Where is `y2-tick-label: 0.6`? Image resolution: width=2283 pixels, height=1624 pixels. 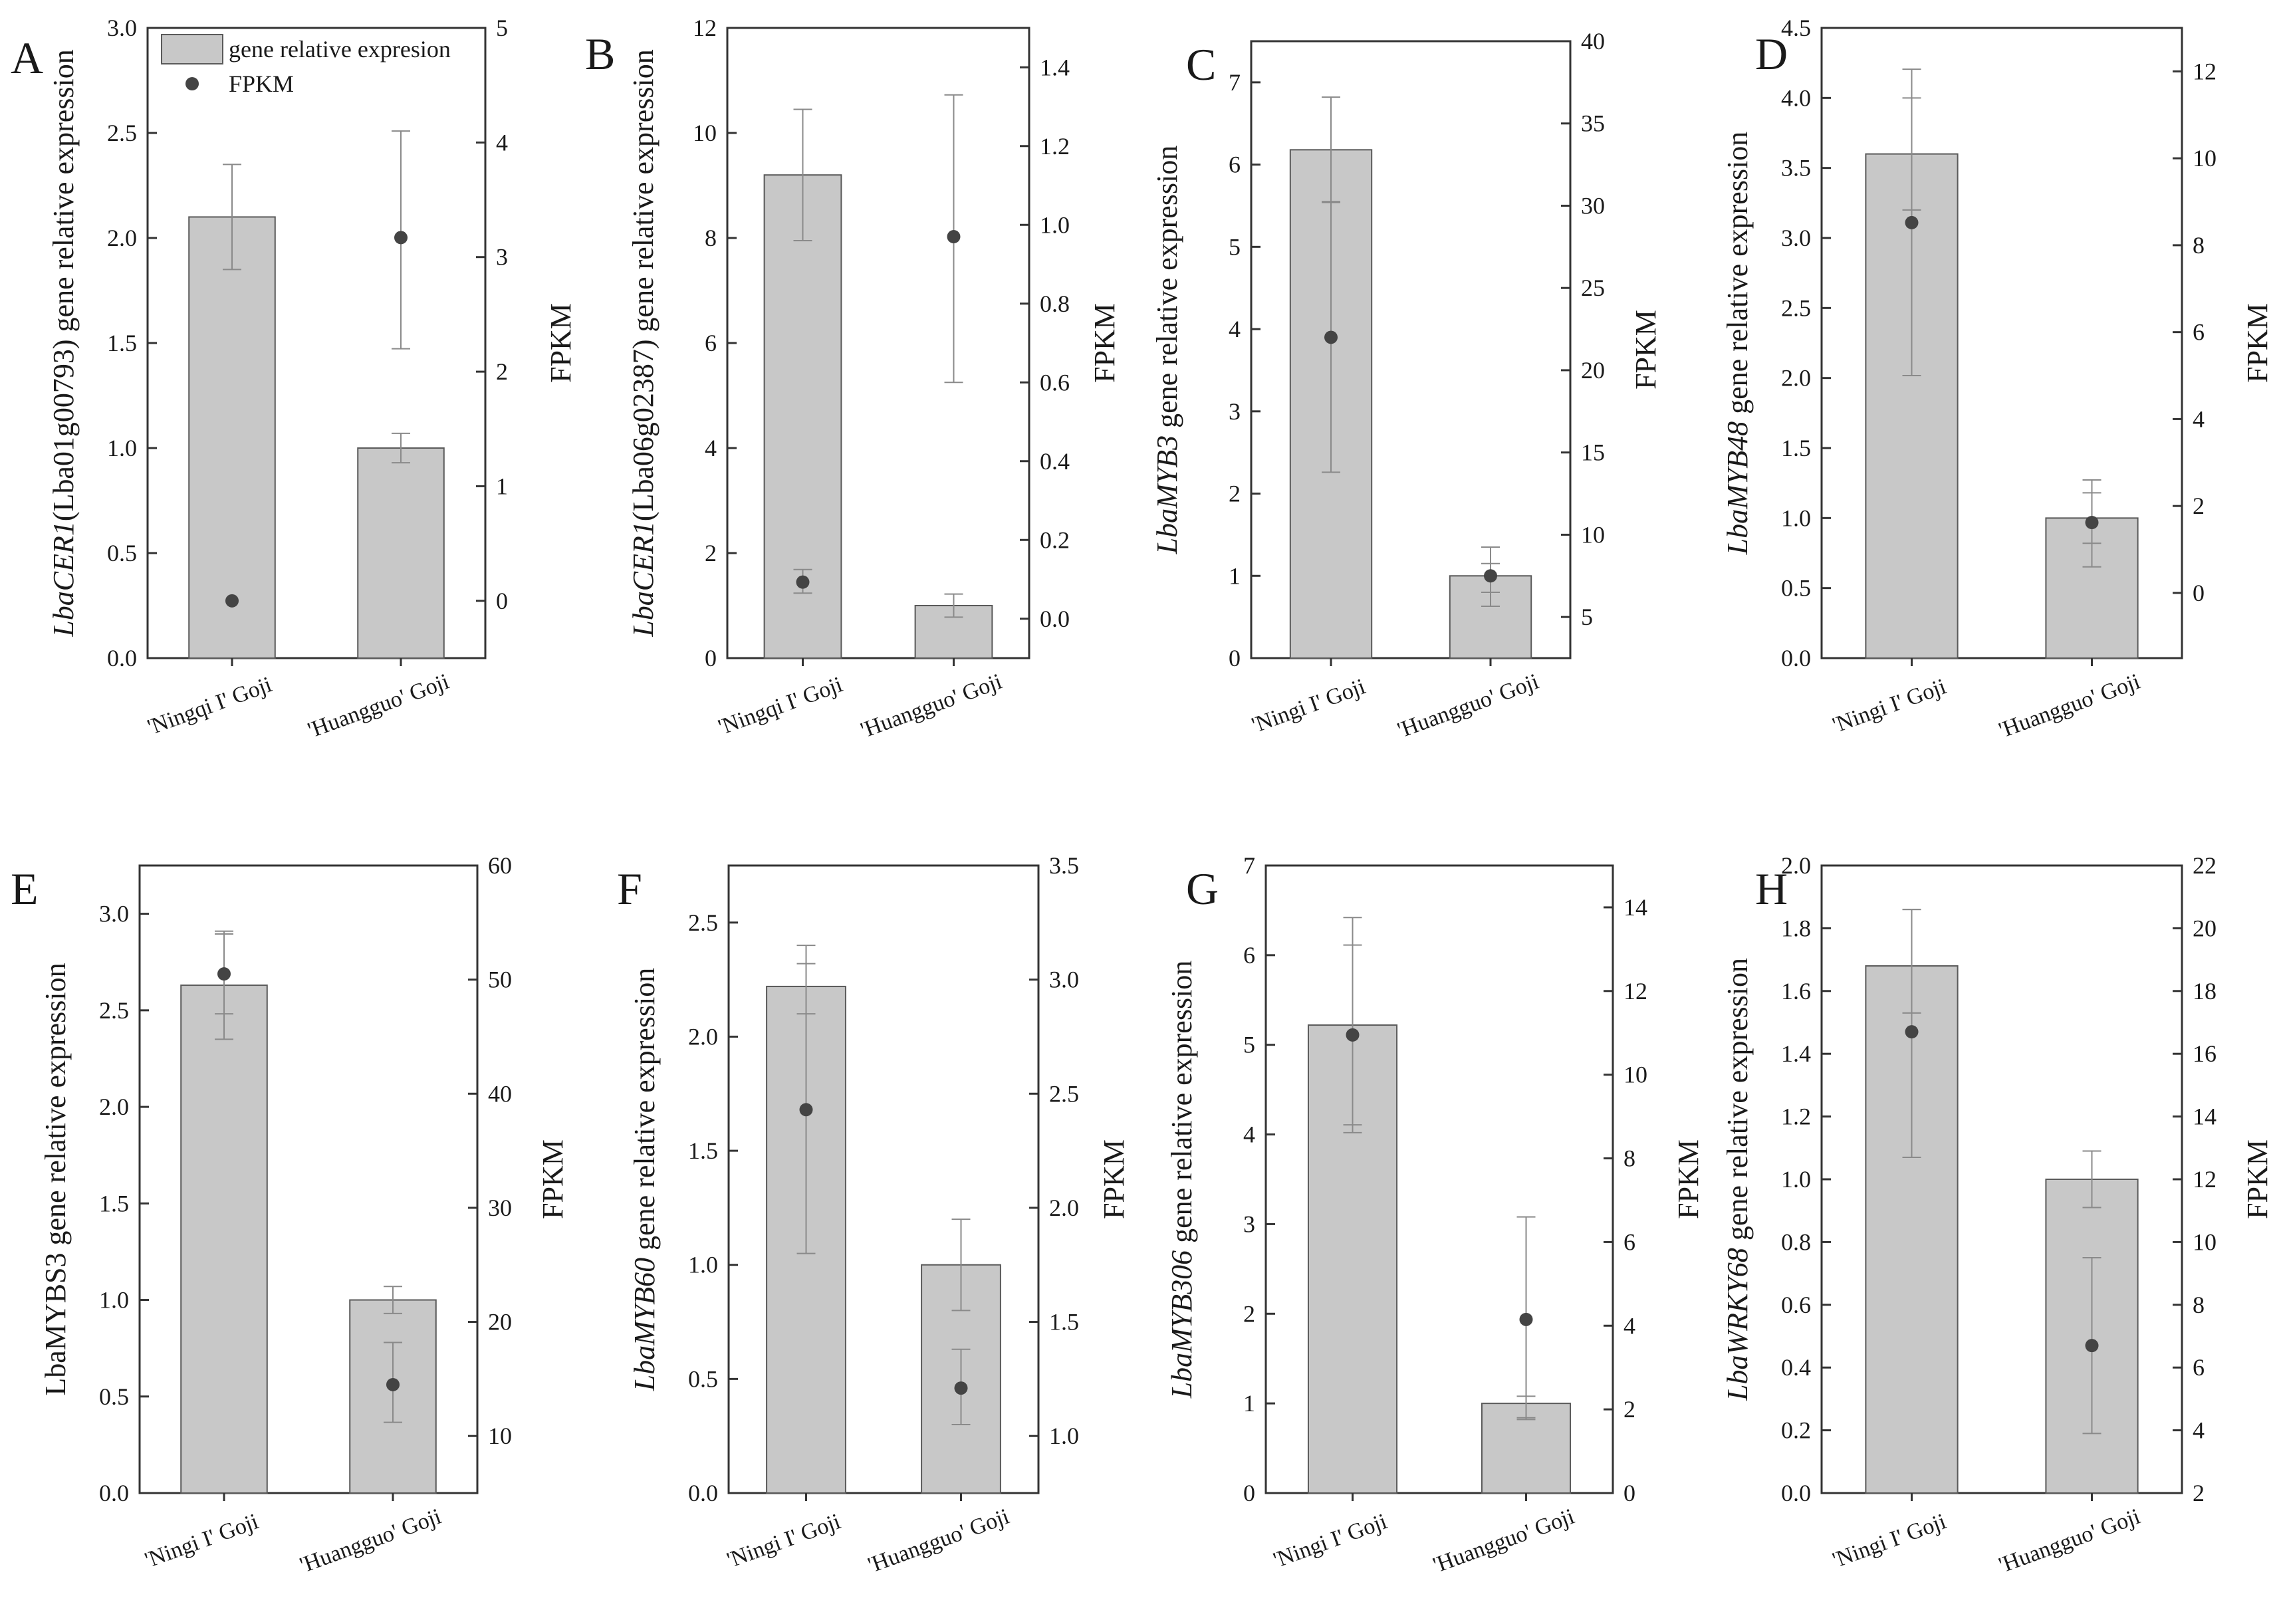
y2-tick-label: 0.6 is located at coordinates (1055, 382).